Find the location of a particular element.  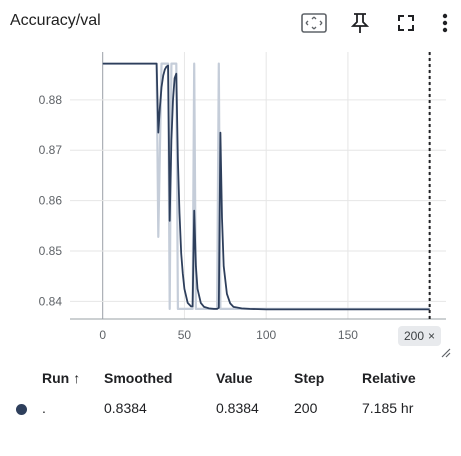

y-tick-label: 0.88 is located at coordinates (51, 100).